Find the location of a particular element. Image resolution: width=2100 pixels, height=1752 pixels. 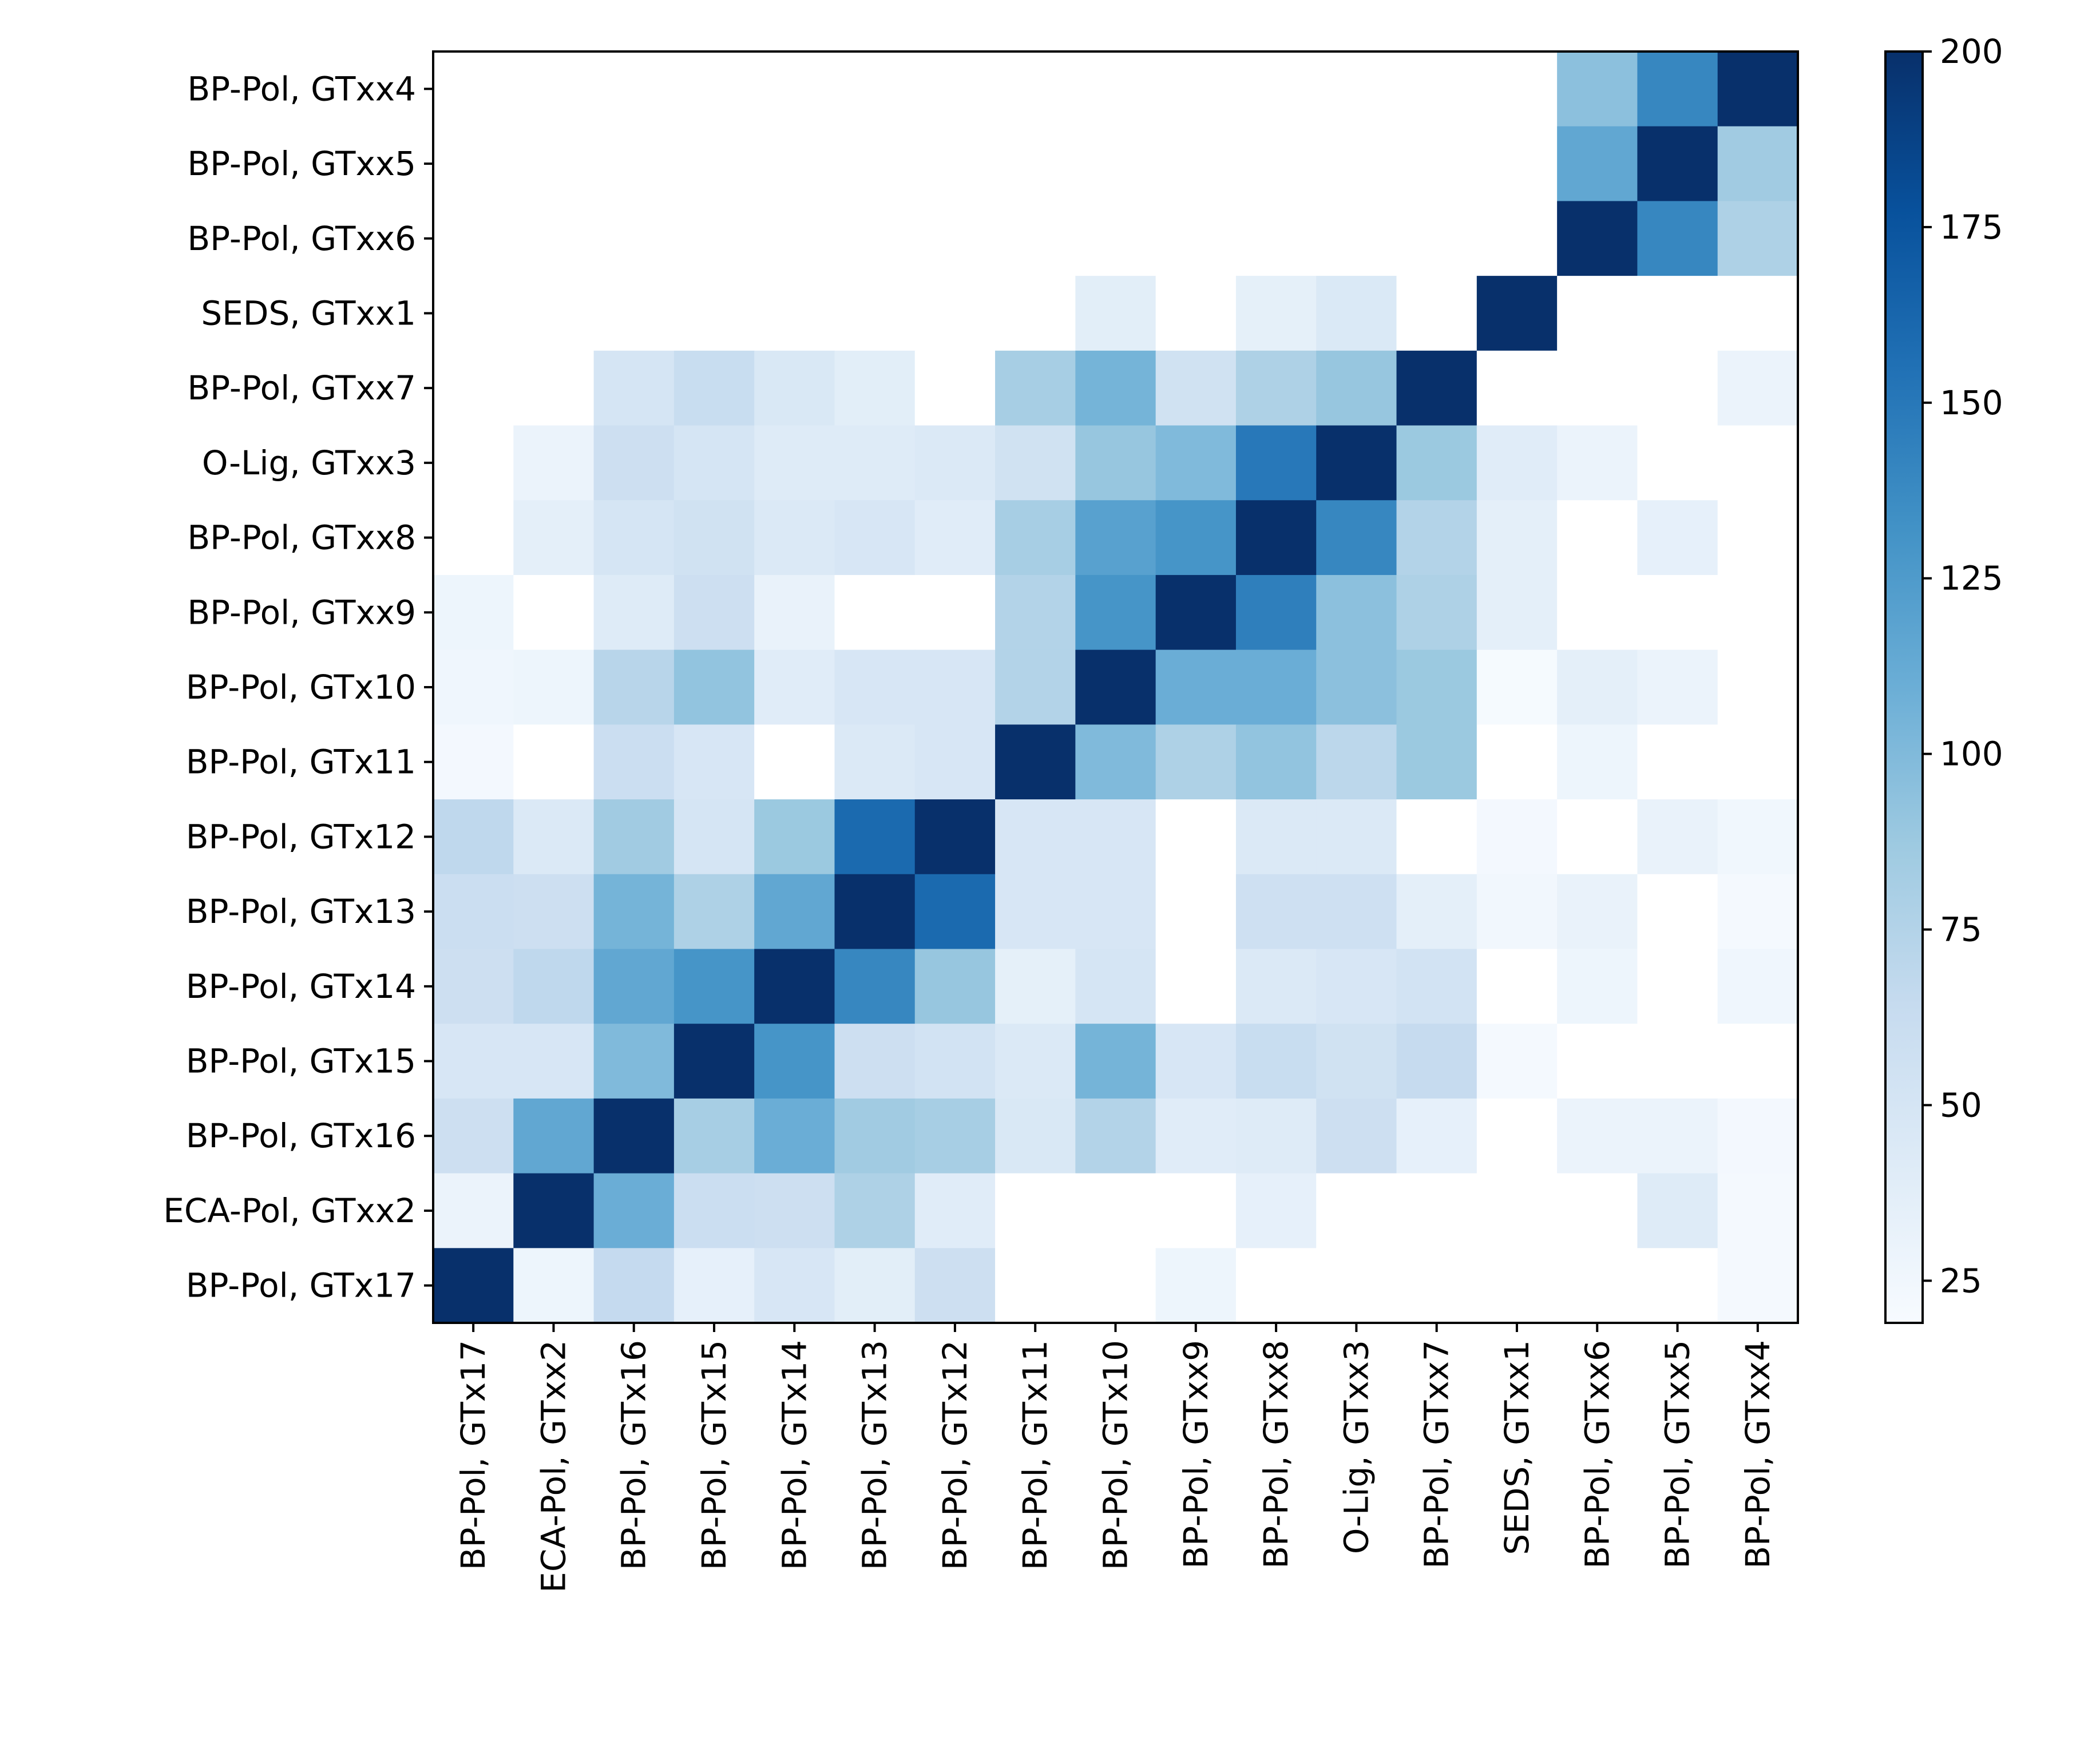

colorbar-tick-label: 25 is located at coordinates (1961, 1280).